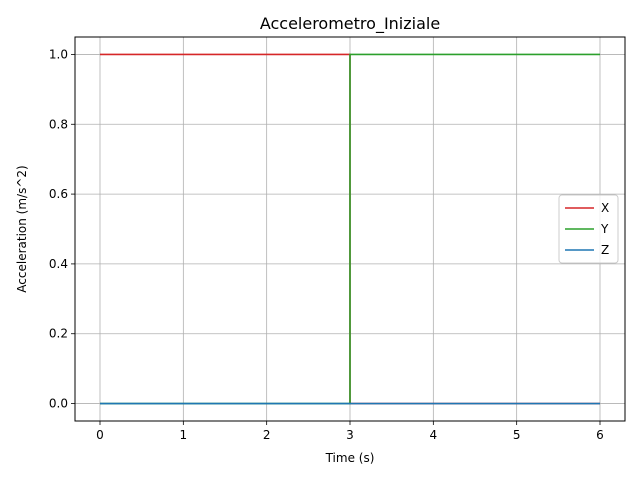 The height and width of the screenshot is (480, 640). What do you see at coordinates (434, 435) in the screenshot?
I see `x-tick-label: 4` at bounding box center [434, 435].